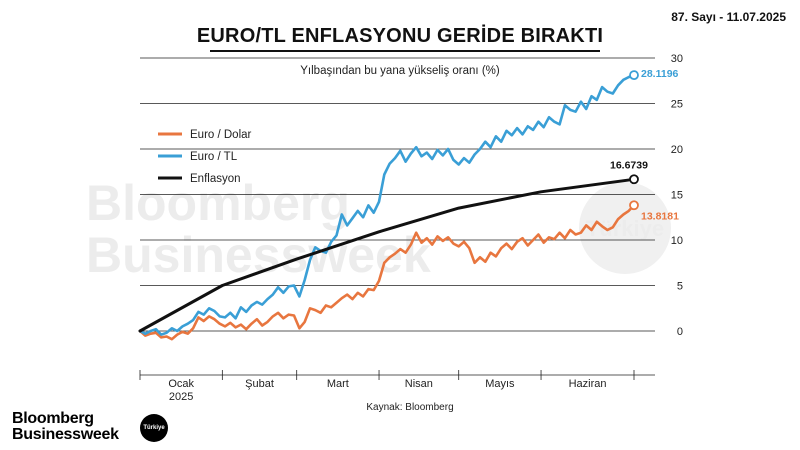 The image size is (800, 450). I want to click on legend: Euro / Dolar Euro / TL Enflasyon, so click(205, 157).